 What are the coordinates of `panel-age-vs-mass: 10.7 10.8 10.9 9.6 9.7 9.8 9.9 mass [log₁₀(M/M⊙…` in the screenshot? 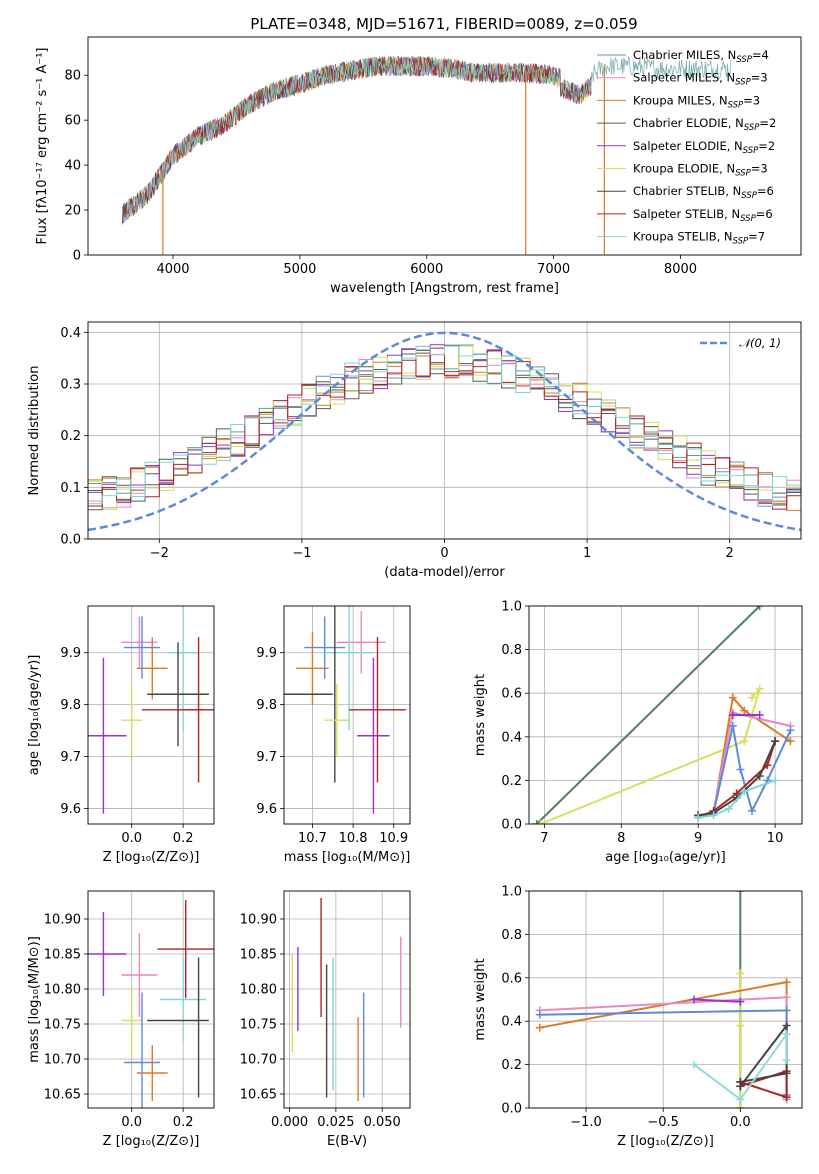 It's located at (333, 735).